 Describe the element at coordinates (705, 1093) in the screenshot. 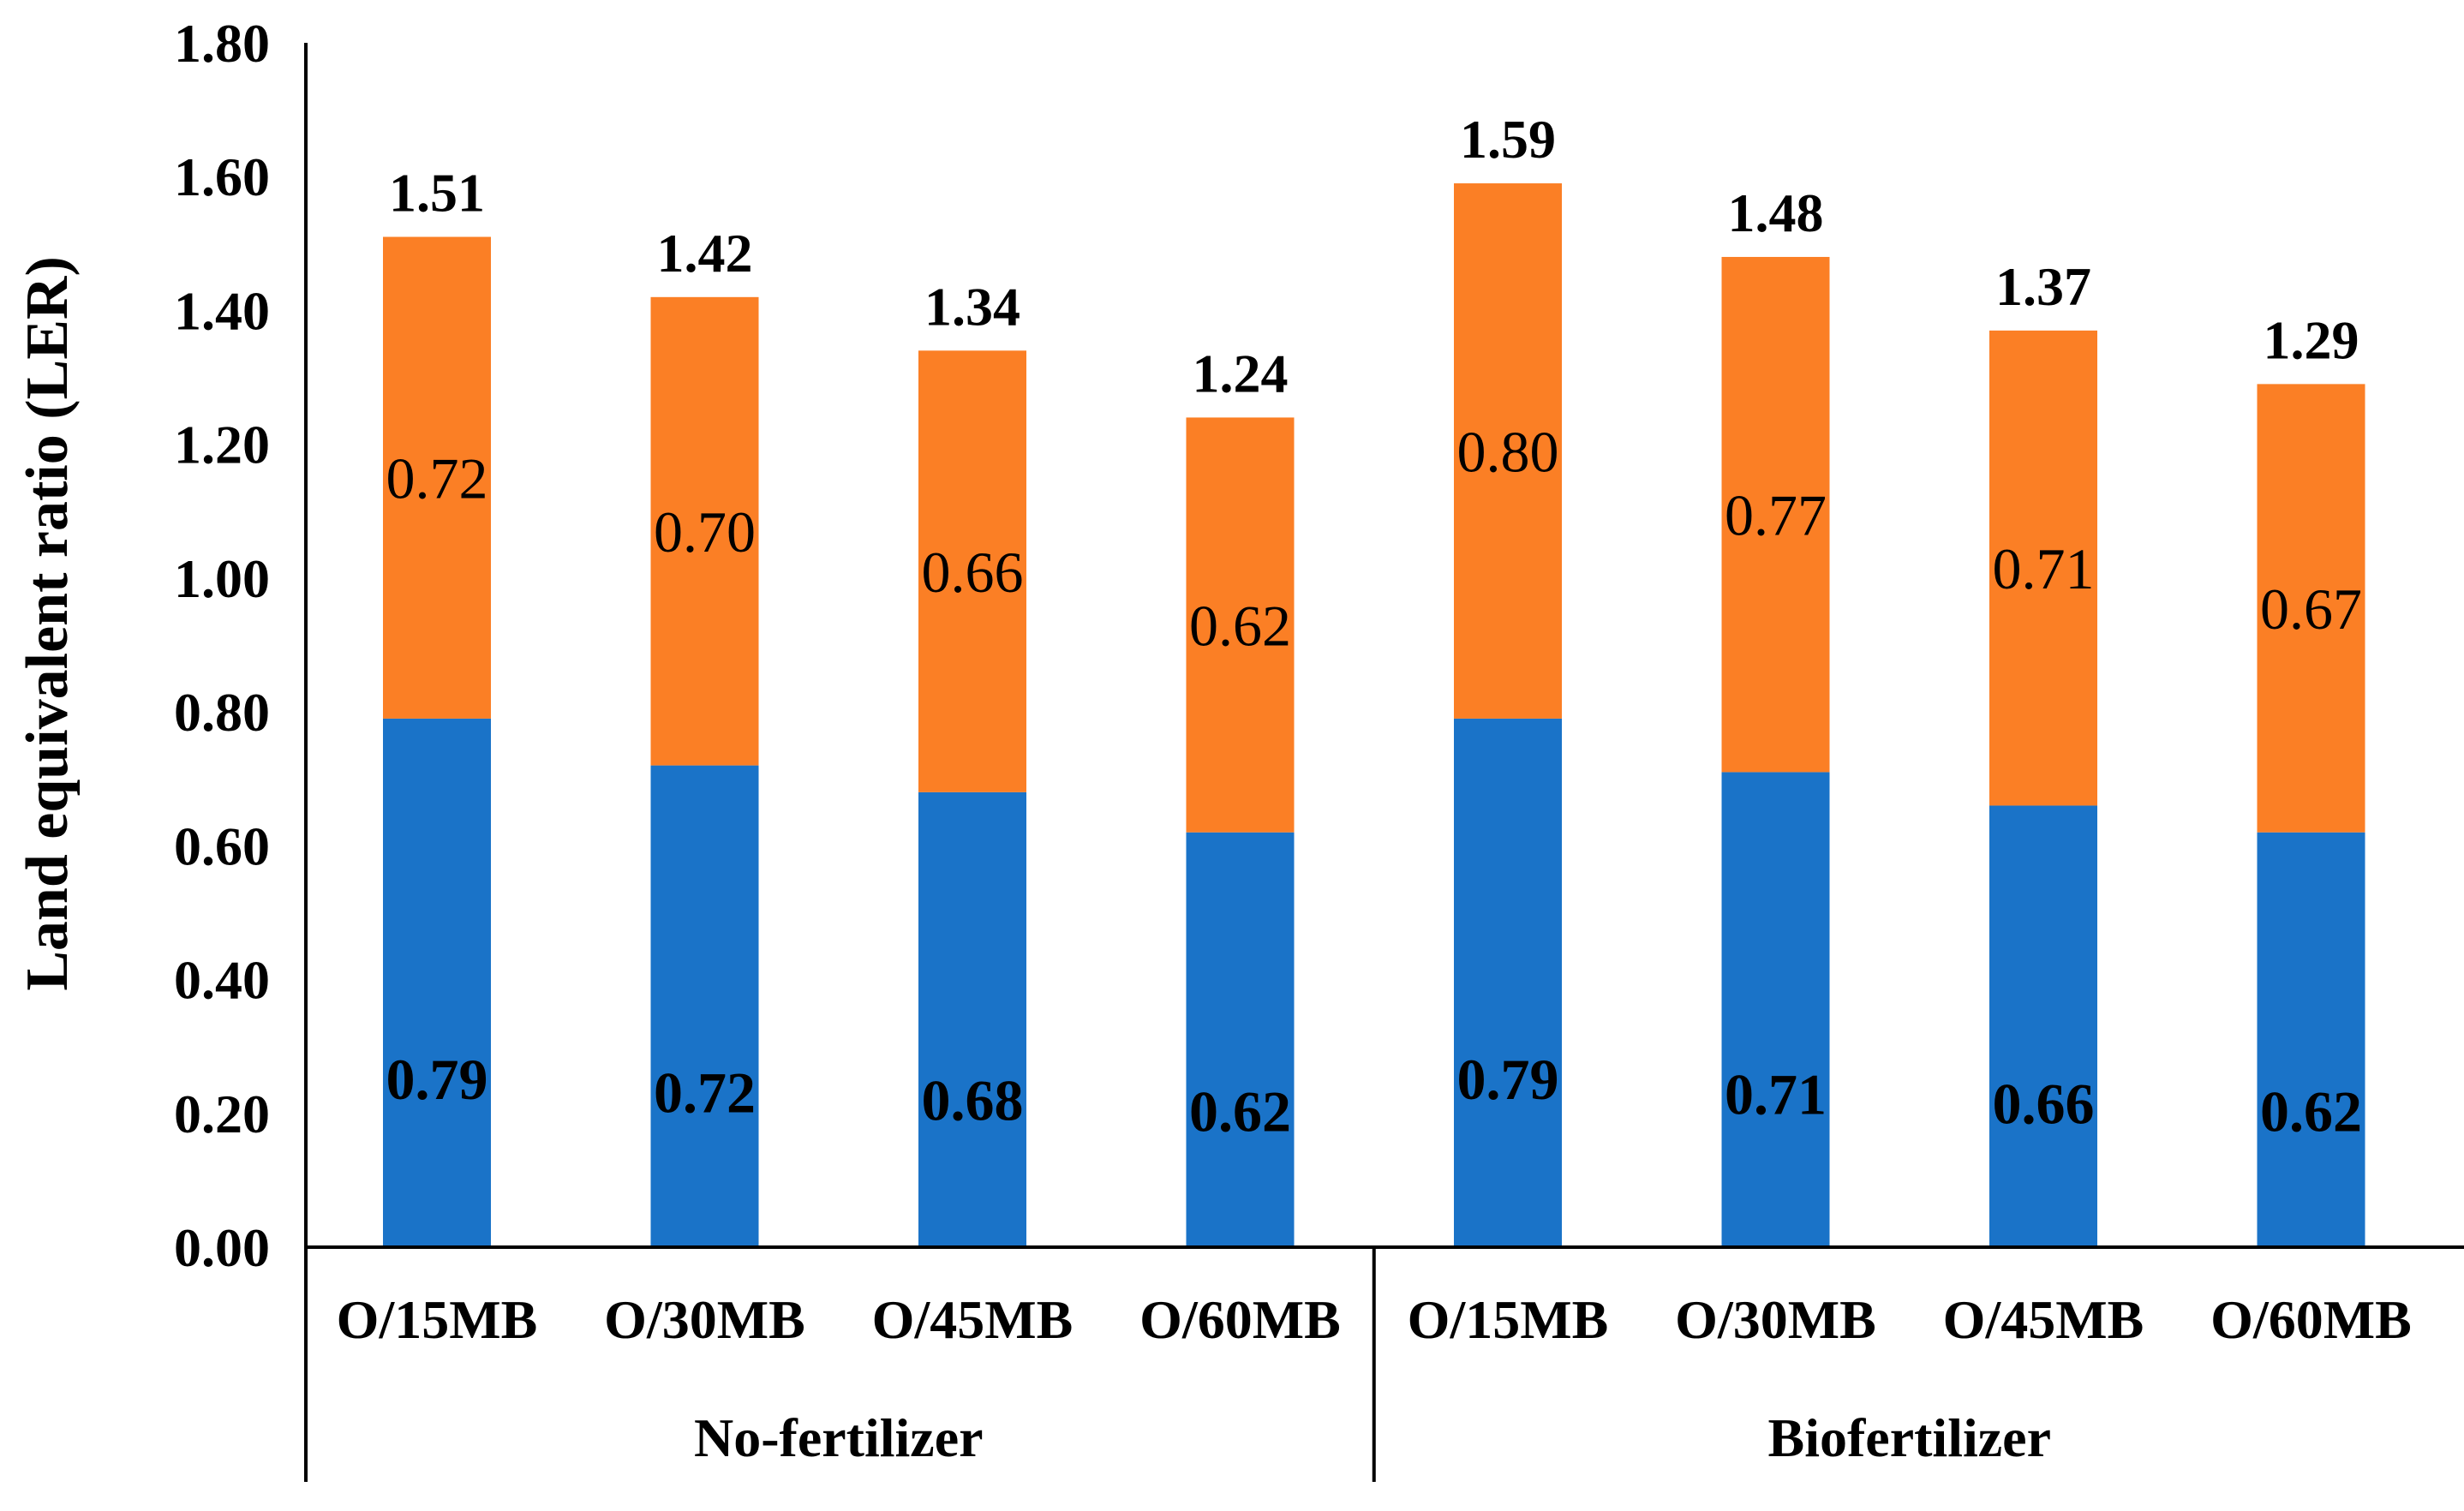

I see `bar-segment-label-lower: 0.72` at that location.